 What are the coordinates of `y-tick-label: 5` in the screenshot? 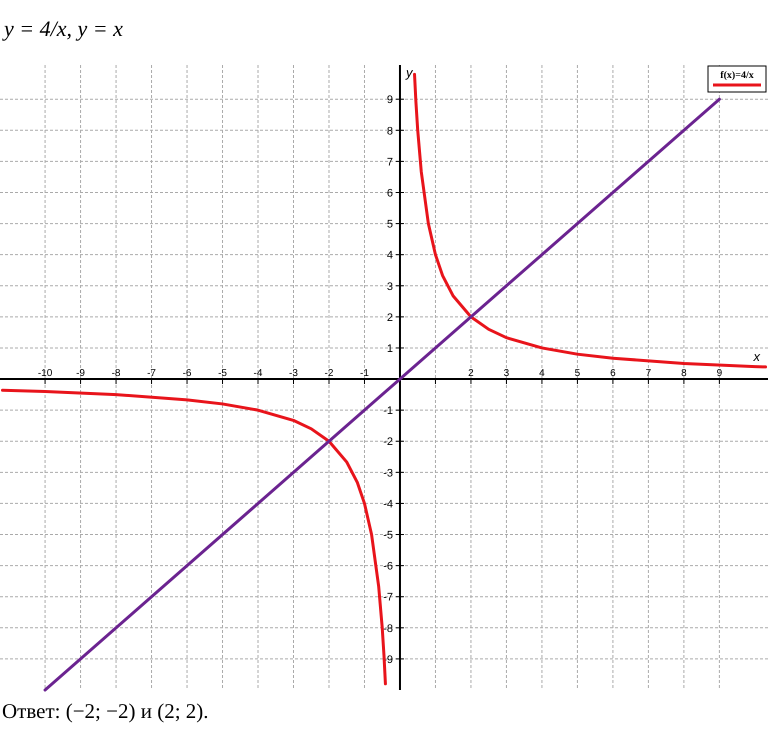 It's located at (389, 224).